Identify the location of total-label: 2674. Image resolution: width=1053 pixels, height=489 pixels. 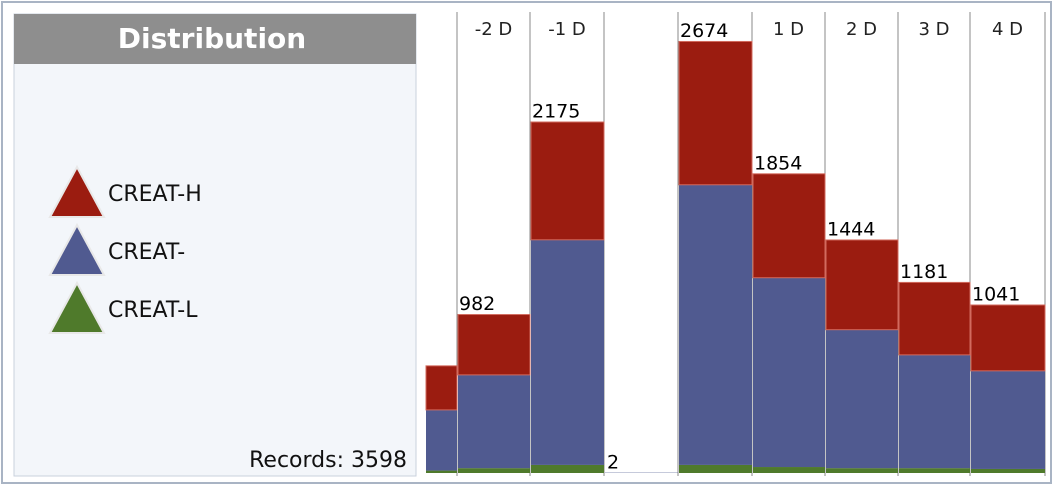
(704, 31).